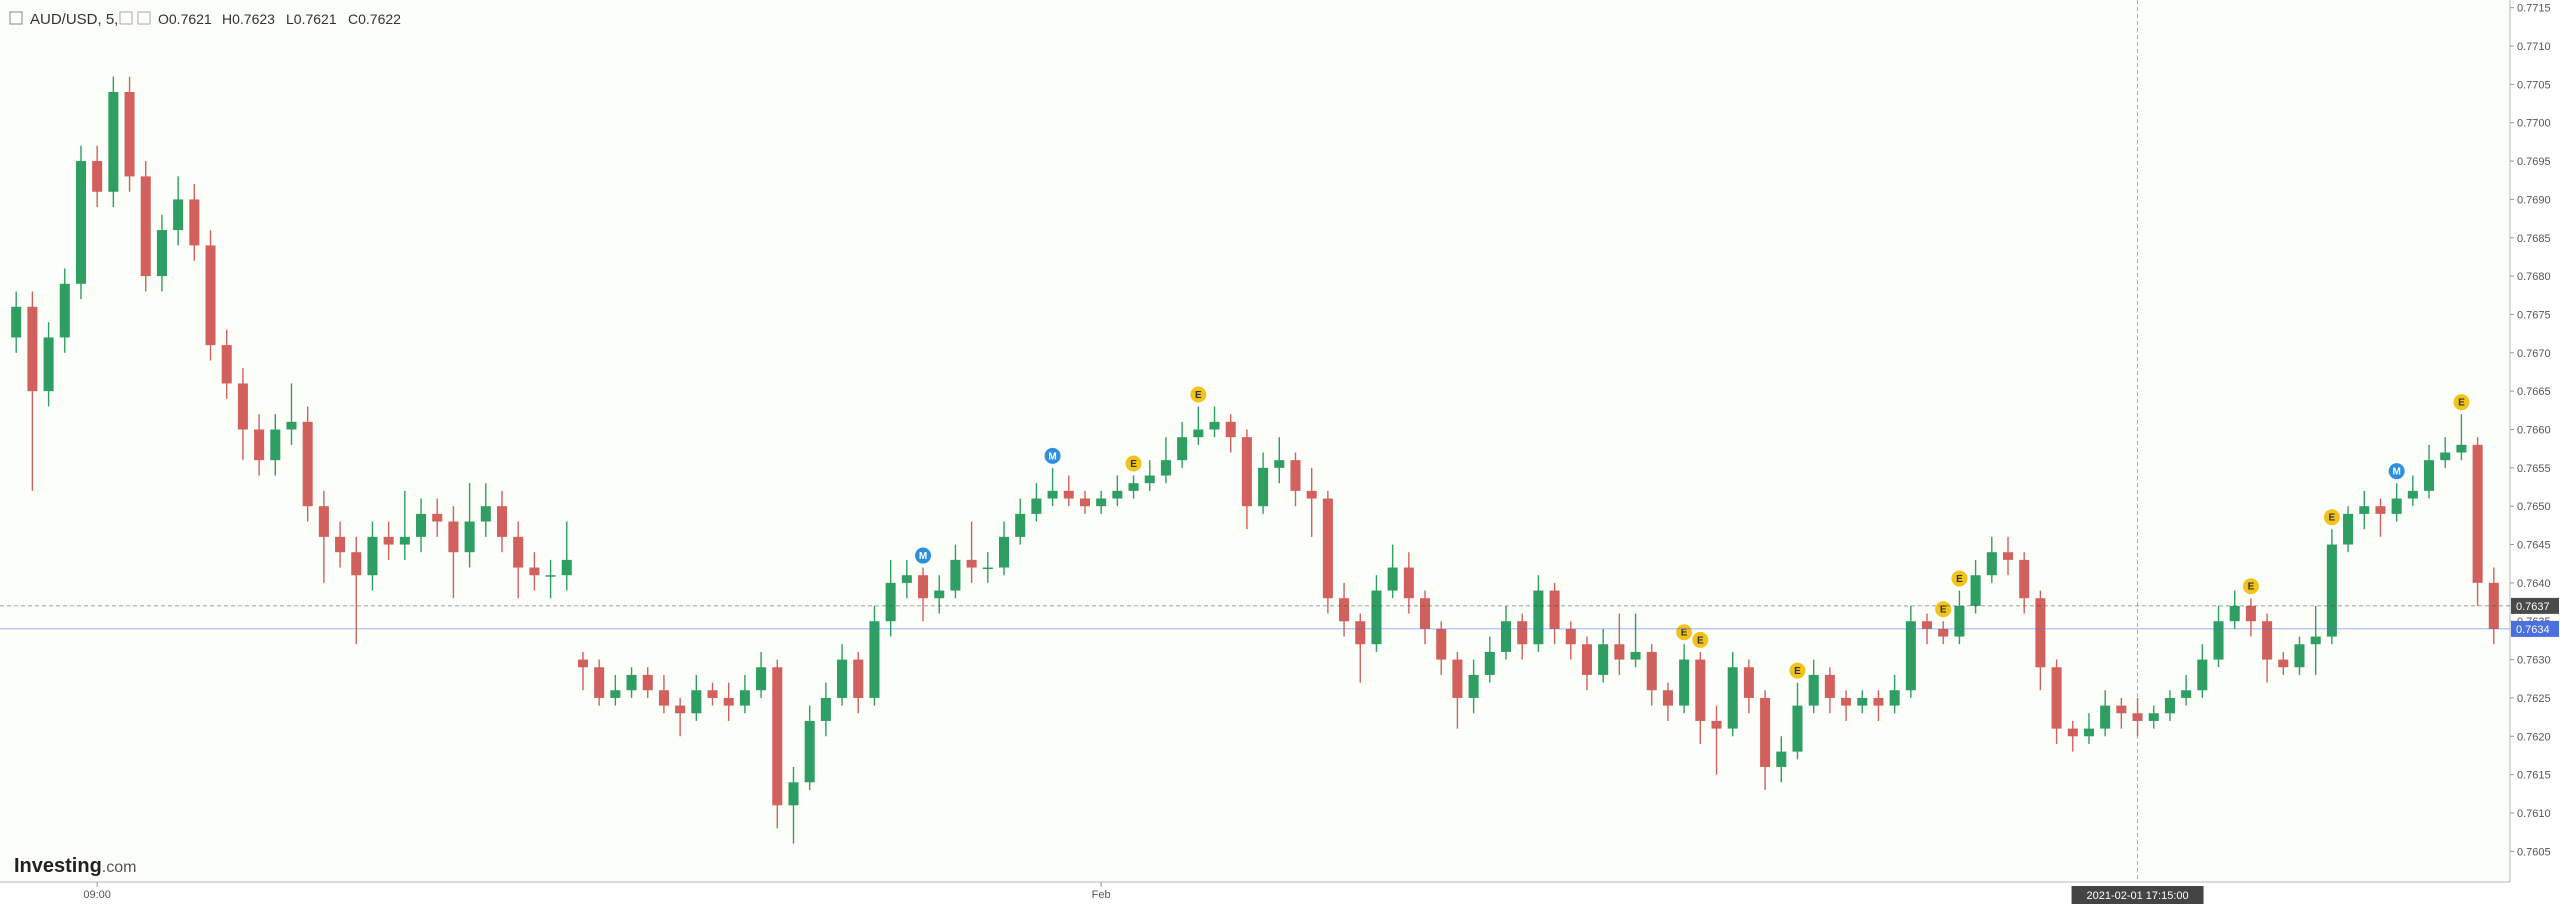  What do you see at coordinates (2534, 392) in the screenshot?
I see `y-tick-label: 0.7665` at bounding box center [2534, 392].